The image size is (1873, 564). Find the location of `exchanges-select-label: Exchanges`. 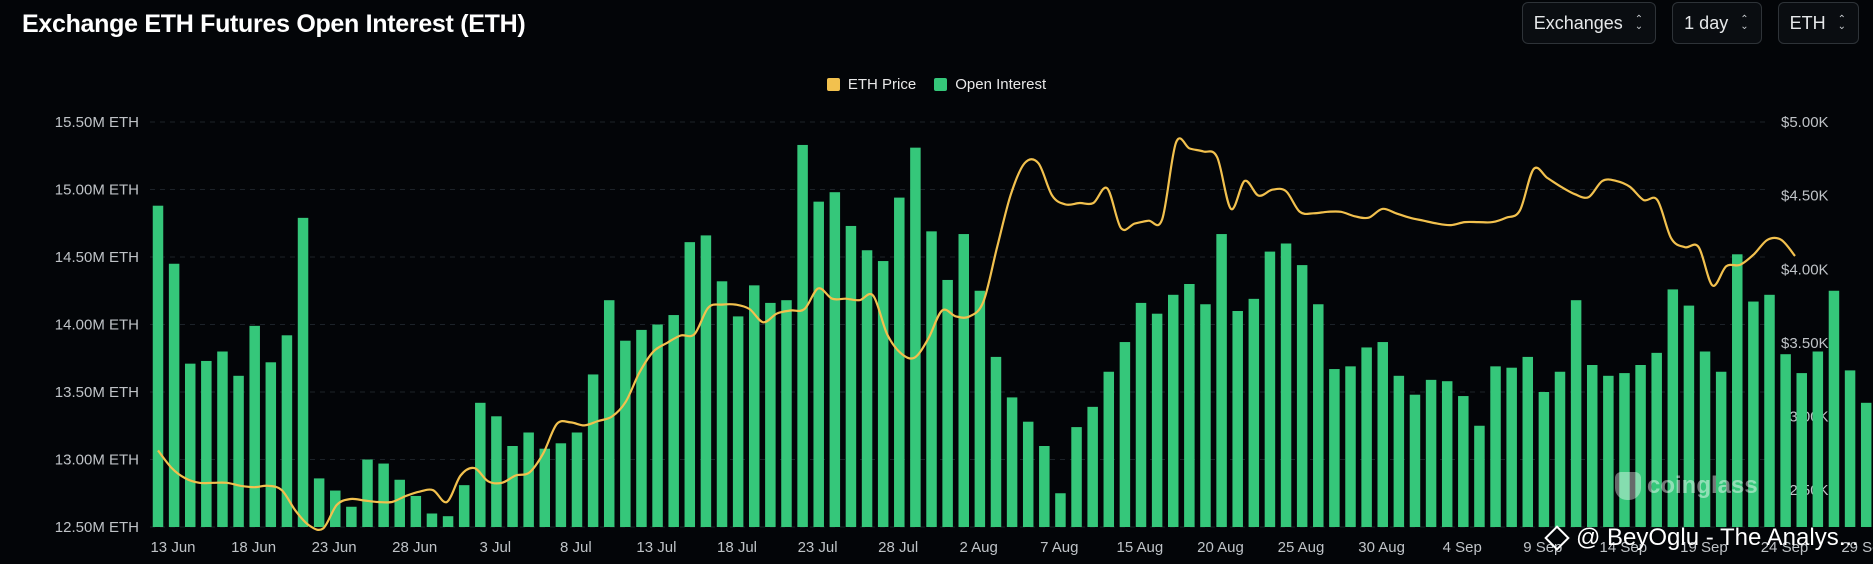

exchanges-select-label: Exchanges is located at coordinates (1578, 22).